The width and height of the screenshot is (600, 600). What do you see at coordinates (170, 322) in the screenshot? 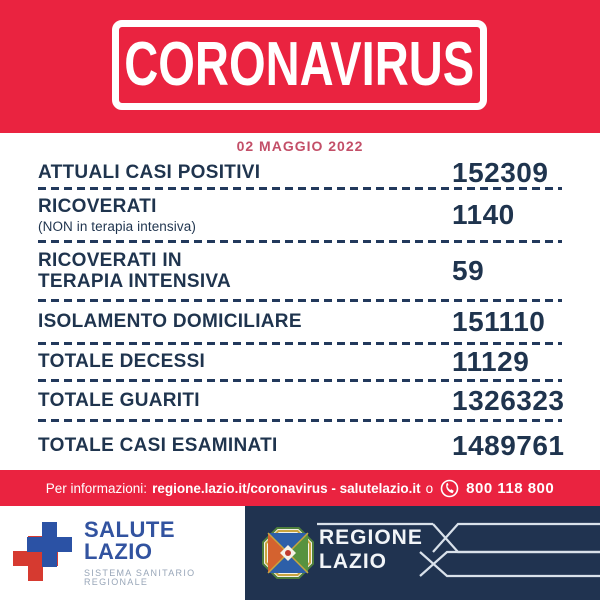
I see `stat-label: ISOLAMENTO DOMICILIARE` at bounding box center [170, 322].